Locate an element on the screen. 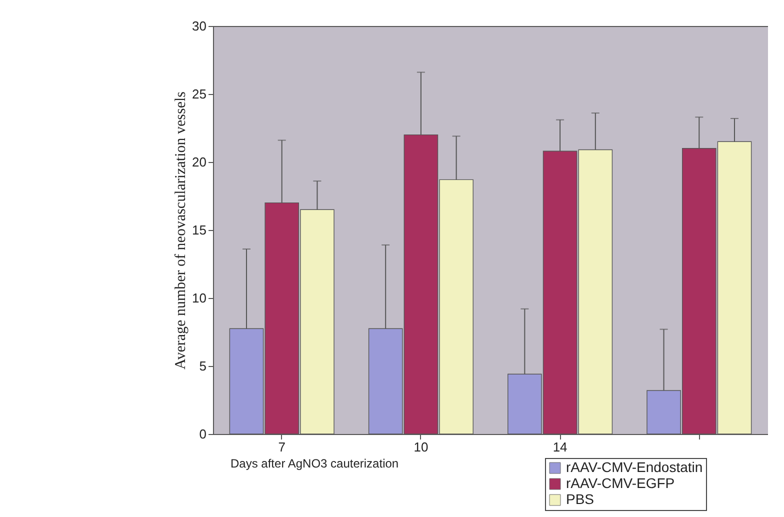  y-tick-label: 30 is located at coordinates (199, 26).